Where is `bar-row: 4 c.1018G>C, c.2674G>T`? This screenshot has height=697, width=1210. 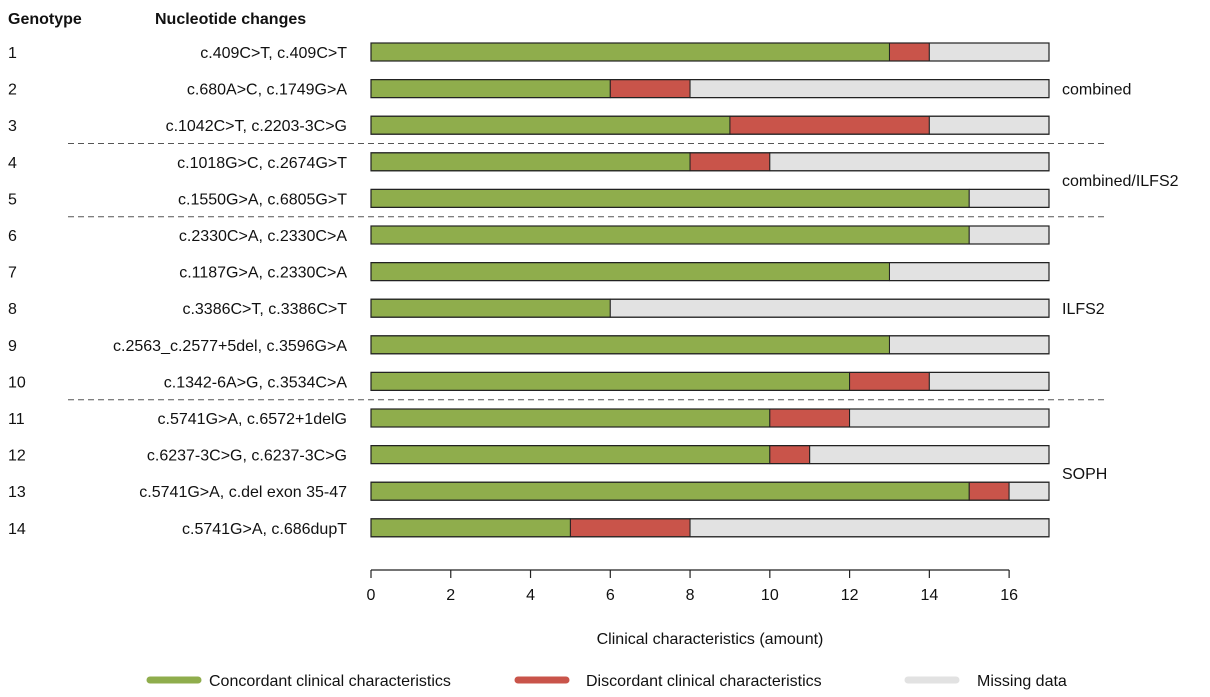
bar-row: 4 c.1018G>C, c.2674G>T is located at coordinates (529, 162).